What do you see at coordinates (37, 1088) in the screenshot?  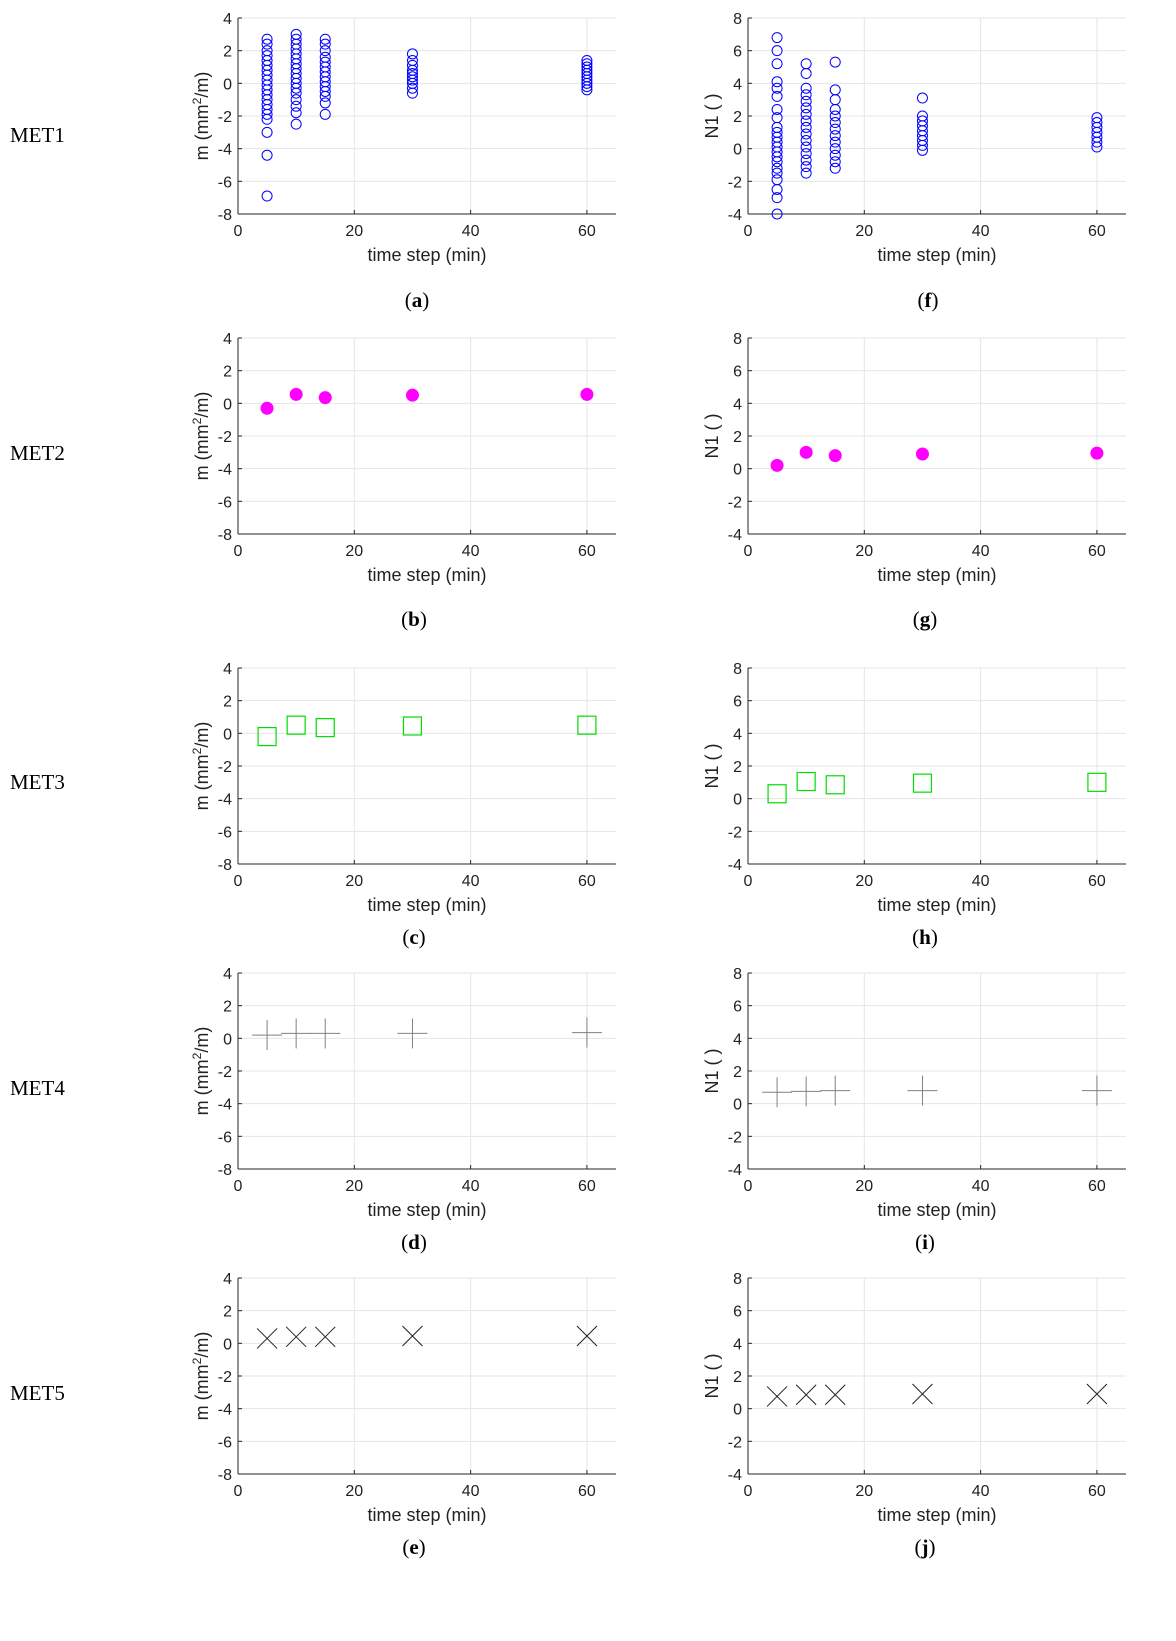 I see `row-label-met4: MET4` at bounding box center [37, 1088].